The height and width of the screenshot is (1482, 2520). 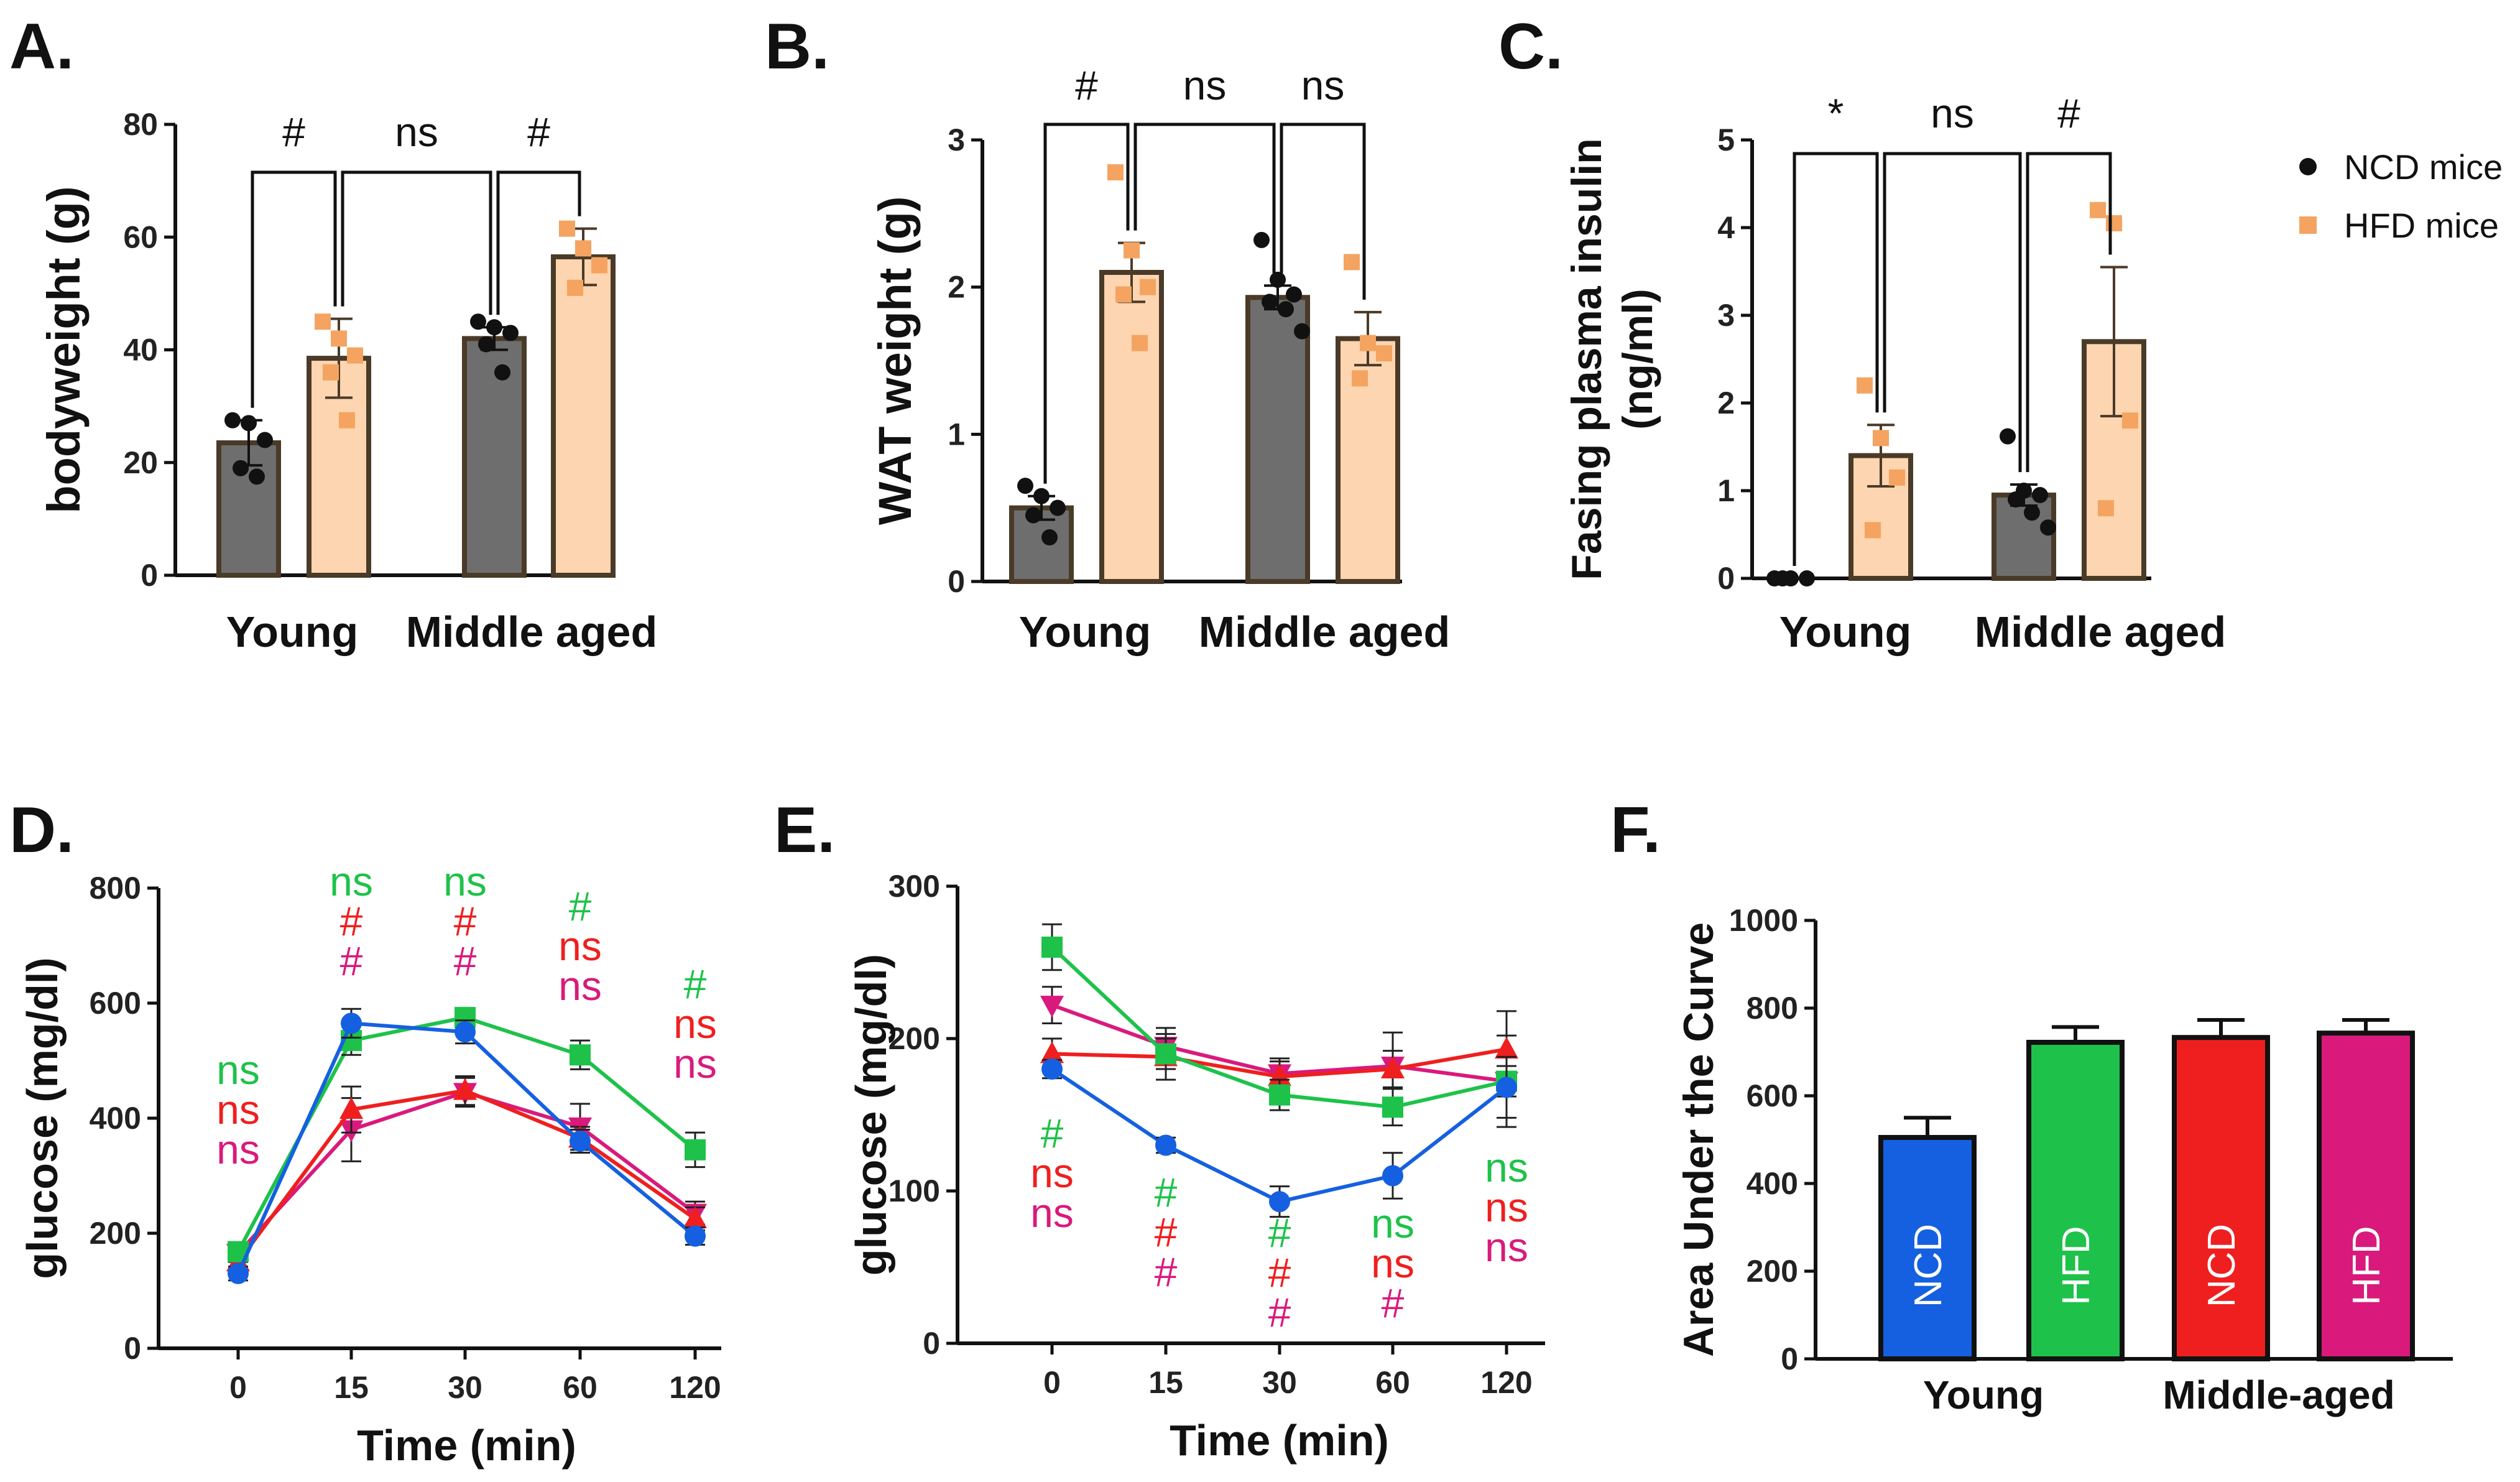 What do you see at coordinates (2423, 167) in the screenshot?
I see `legend-ncd-label: NCD mice` at bounding box center [2423, 167].